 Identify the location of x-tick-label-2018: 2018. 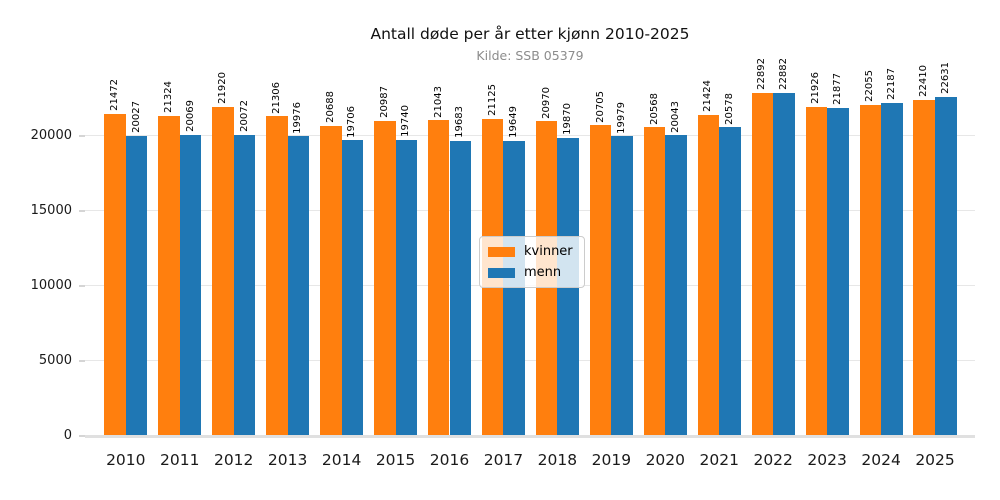
(557, 460).